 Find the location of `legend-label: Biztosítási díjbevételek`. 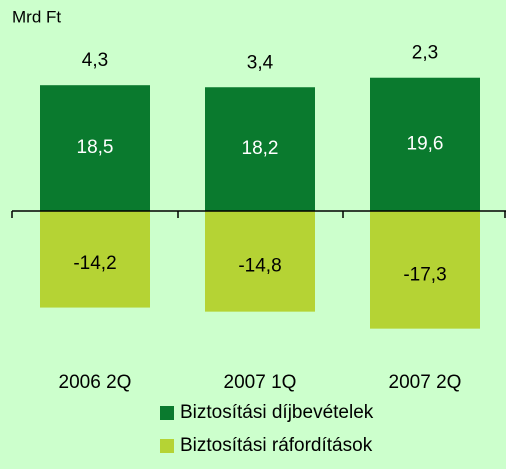

legend-label: Biztosítási díjbevételek is located at coordinates (277, 412).